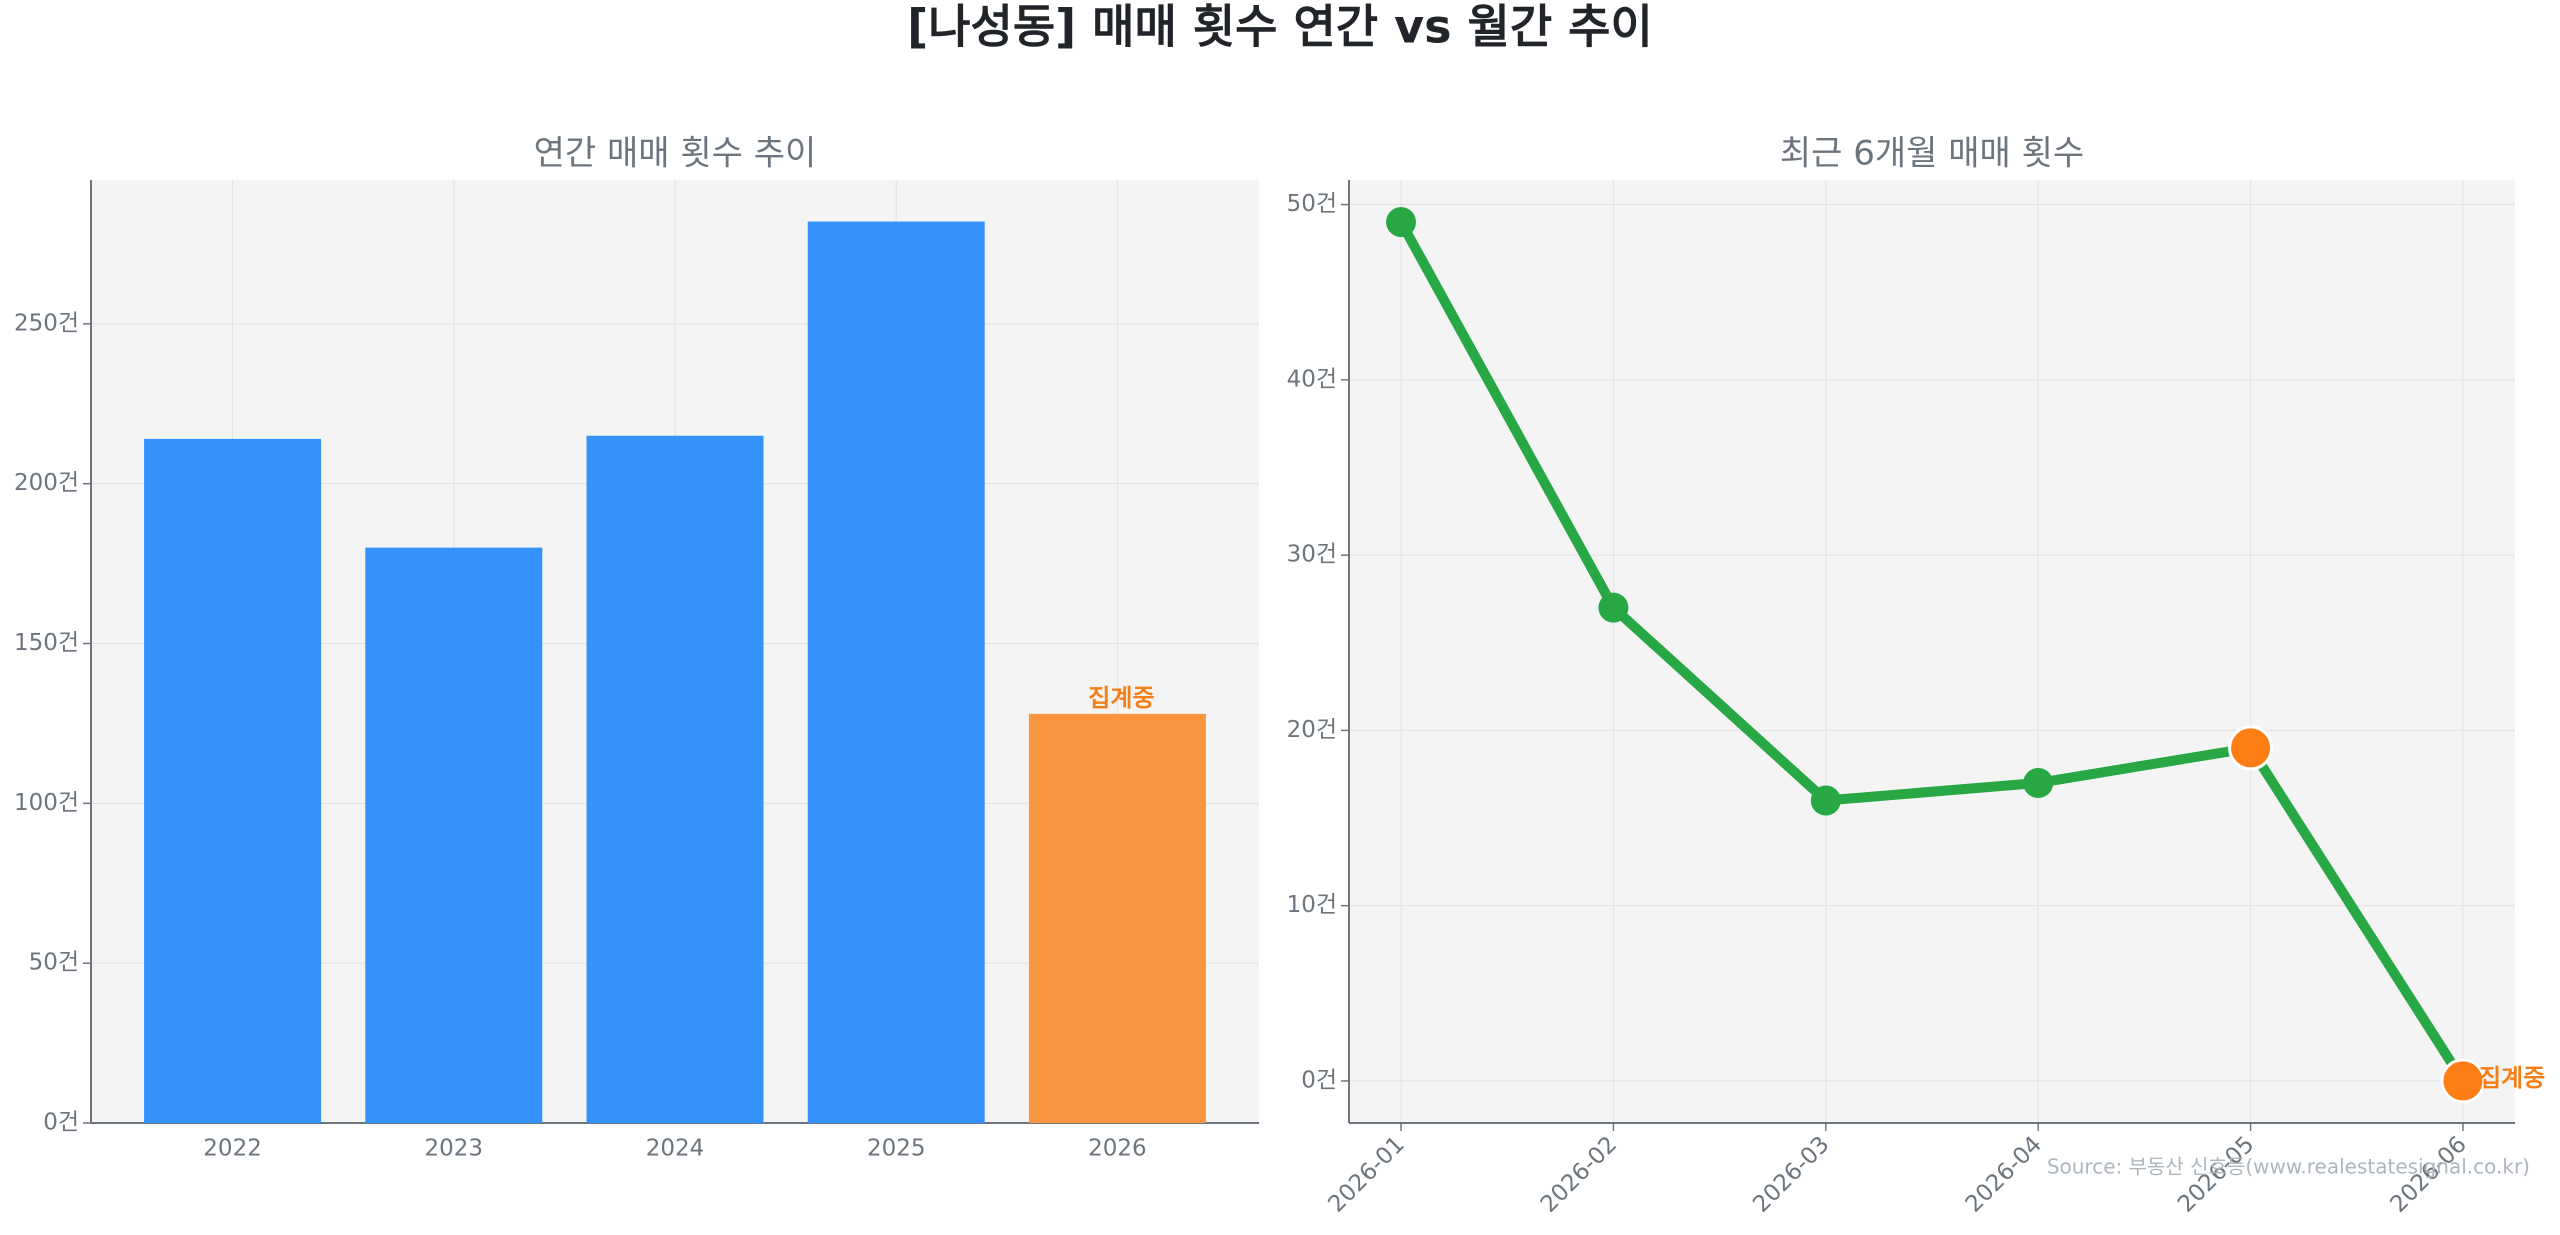 This screenshot has width=2560, height=1235. Describe the element at coordinates (232, 1149) in the screenshot. I see `x-tick-label: 2022` at that location.